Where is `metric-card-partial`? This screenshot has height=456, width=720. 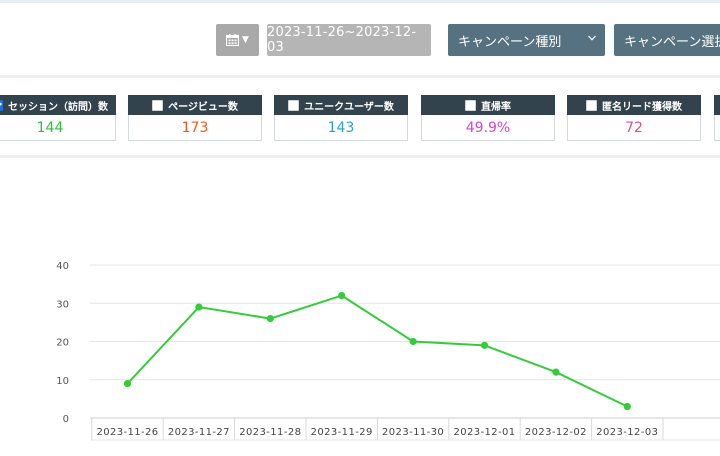
metric-card-partial is located at coordinates (717, 118).